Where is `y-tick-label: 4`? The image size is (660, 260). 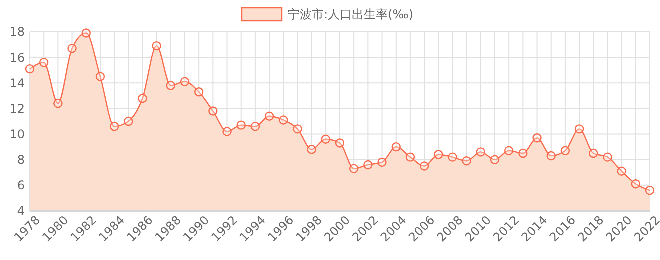
y-tick-label: 4 is located at coordinates (21, 211).